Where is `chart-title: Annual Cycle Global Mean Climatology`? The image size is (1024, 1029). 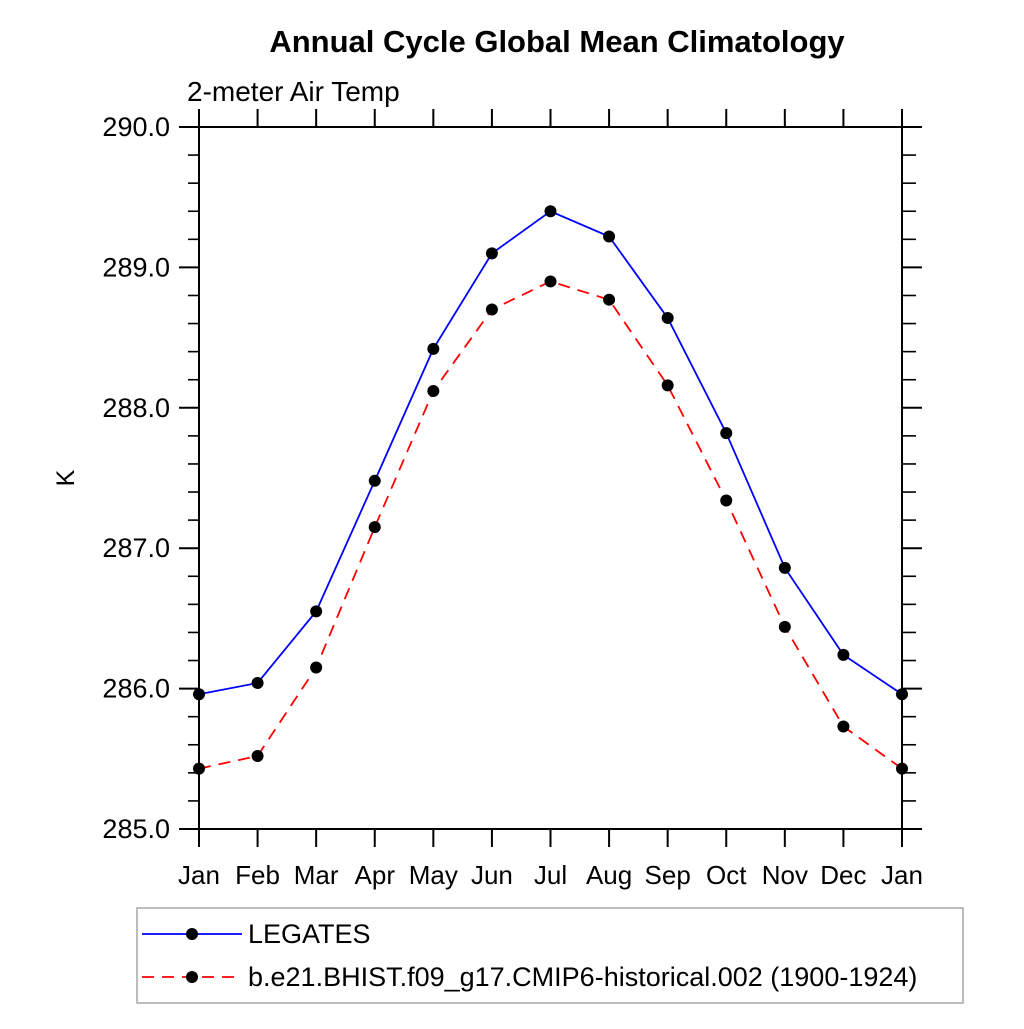
chart-title: Annual Cycle Global Mean Climatology is located at coordinates (557, 41).